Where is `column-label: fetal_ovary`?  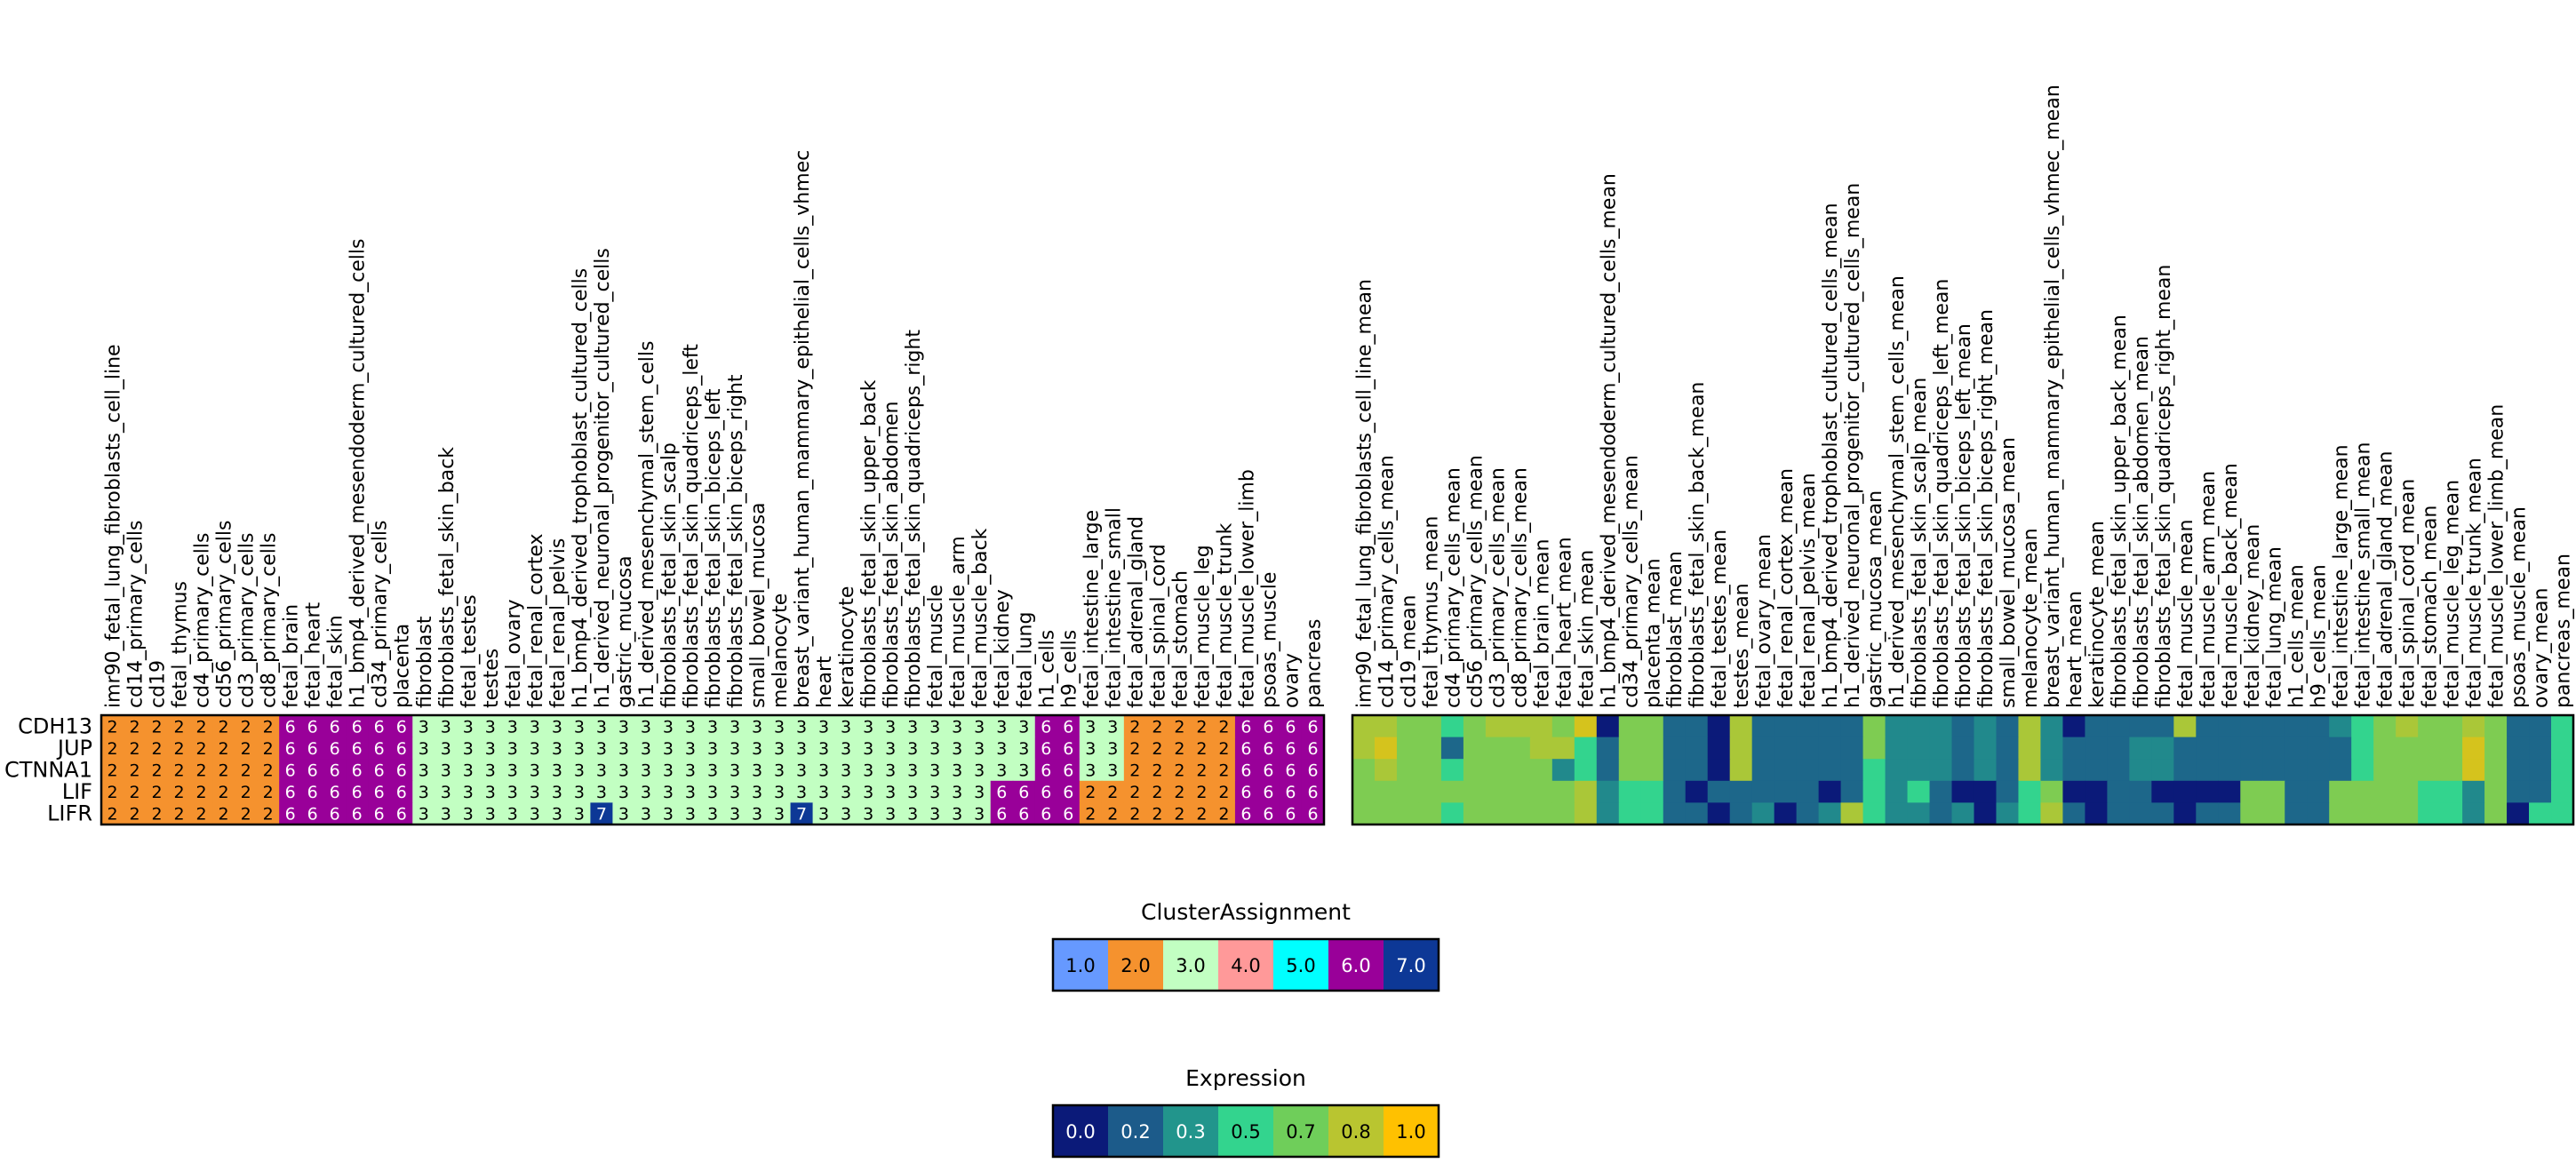 column-label: fetal_ovary is located at coordinates (514, 653).